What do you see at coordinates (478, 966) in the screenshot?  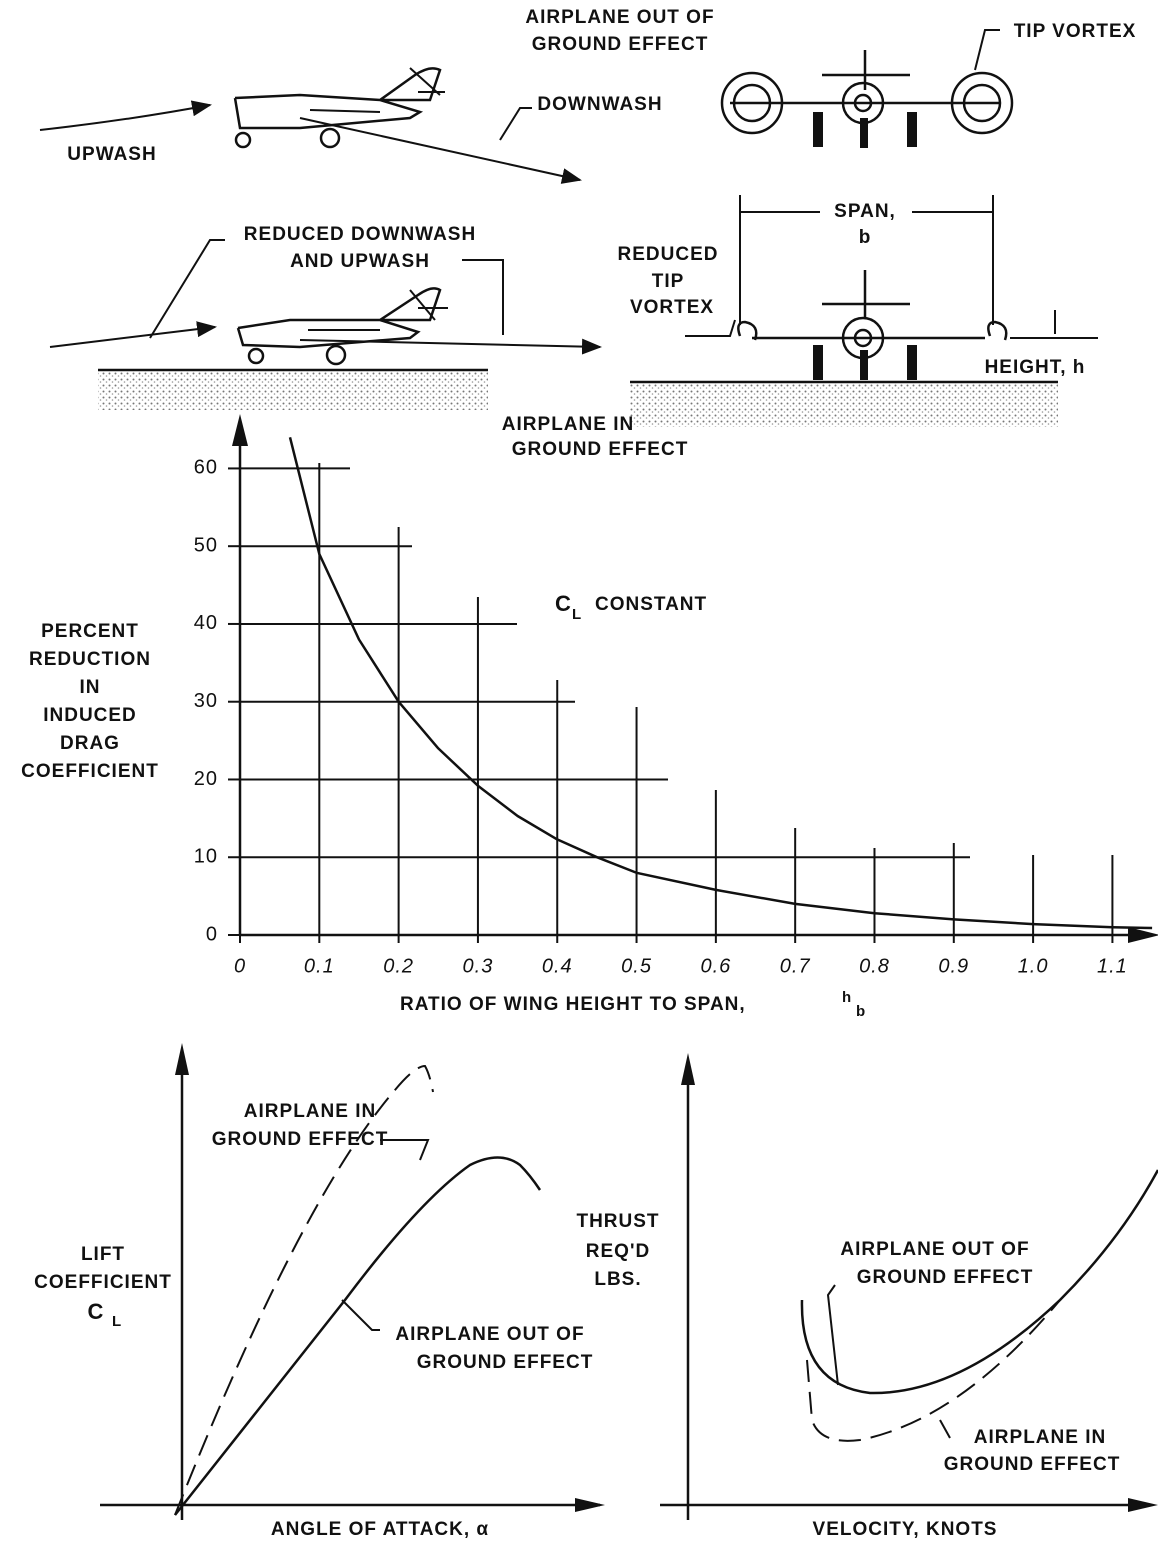 I see `x-tick-label: 0.3` at bounding box center [478, 966].